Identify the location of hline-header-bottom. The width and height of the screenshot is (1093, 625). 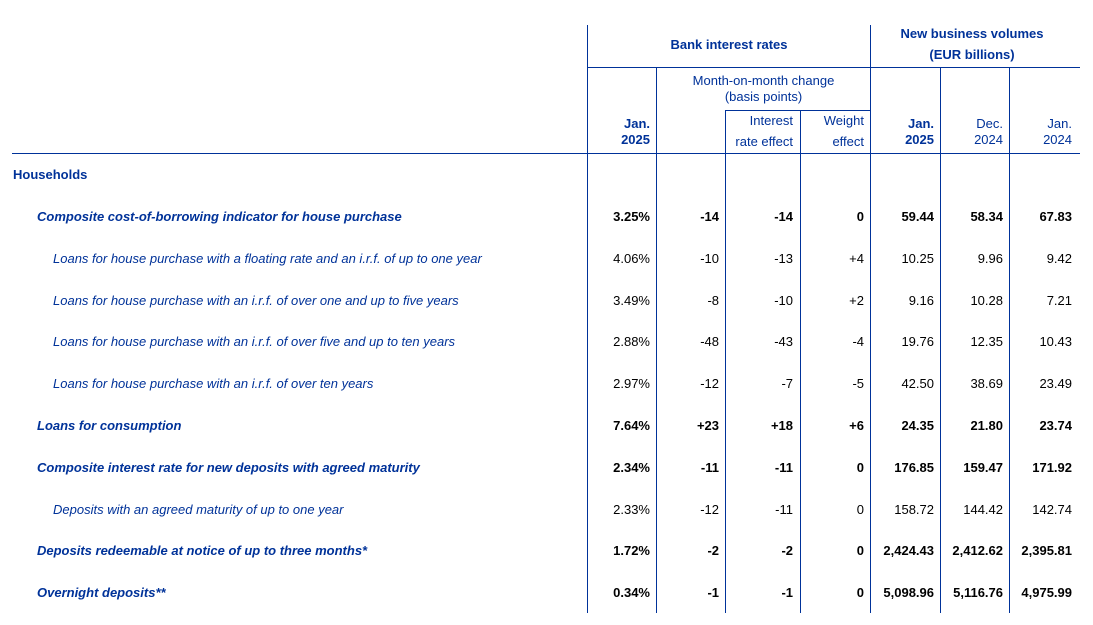
(546, 153).